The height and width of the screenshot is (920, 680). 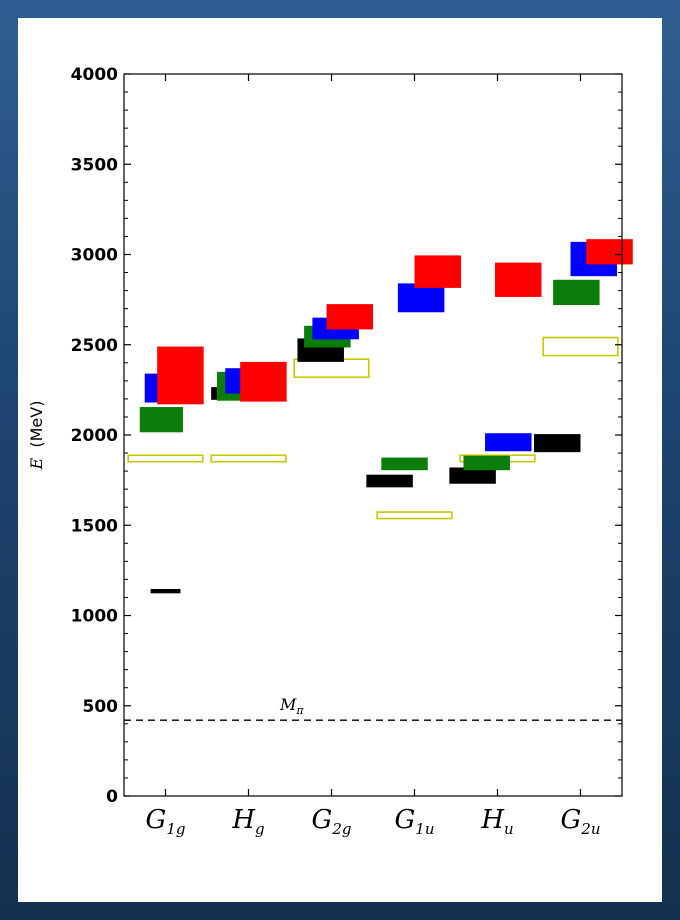 What do you see at coordinates (94, 165) in the screenshot?
I see `y-tick-label: 3500` at bounding box center [94, 165].